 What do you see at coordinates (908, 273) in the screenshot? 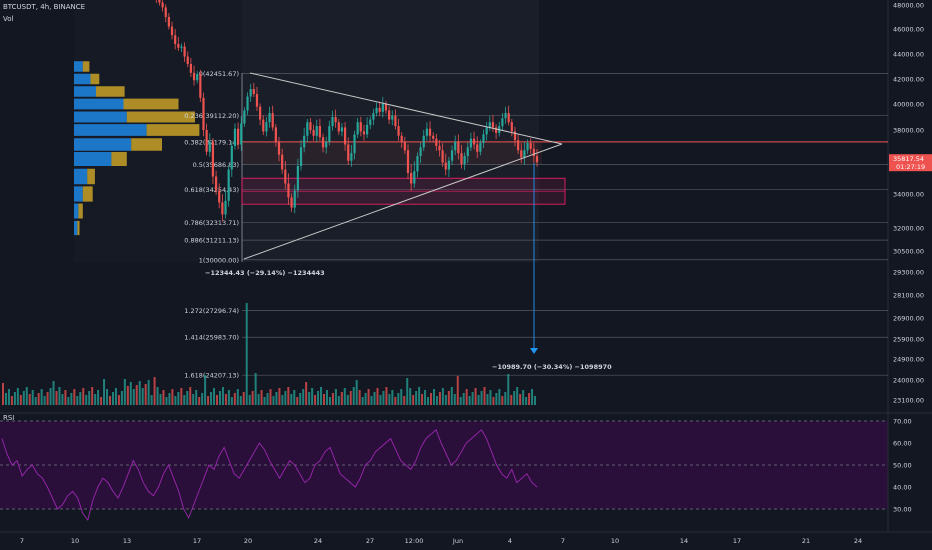
I see `price-tick-label: 29300.00` at bounding box center [908, 273].